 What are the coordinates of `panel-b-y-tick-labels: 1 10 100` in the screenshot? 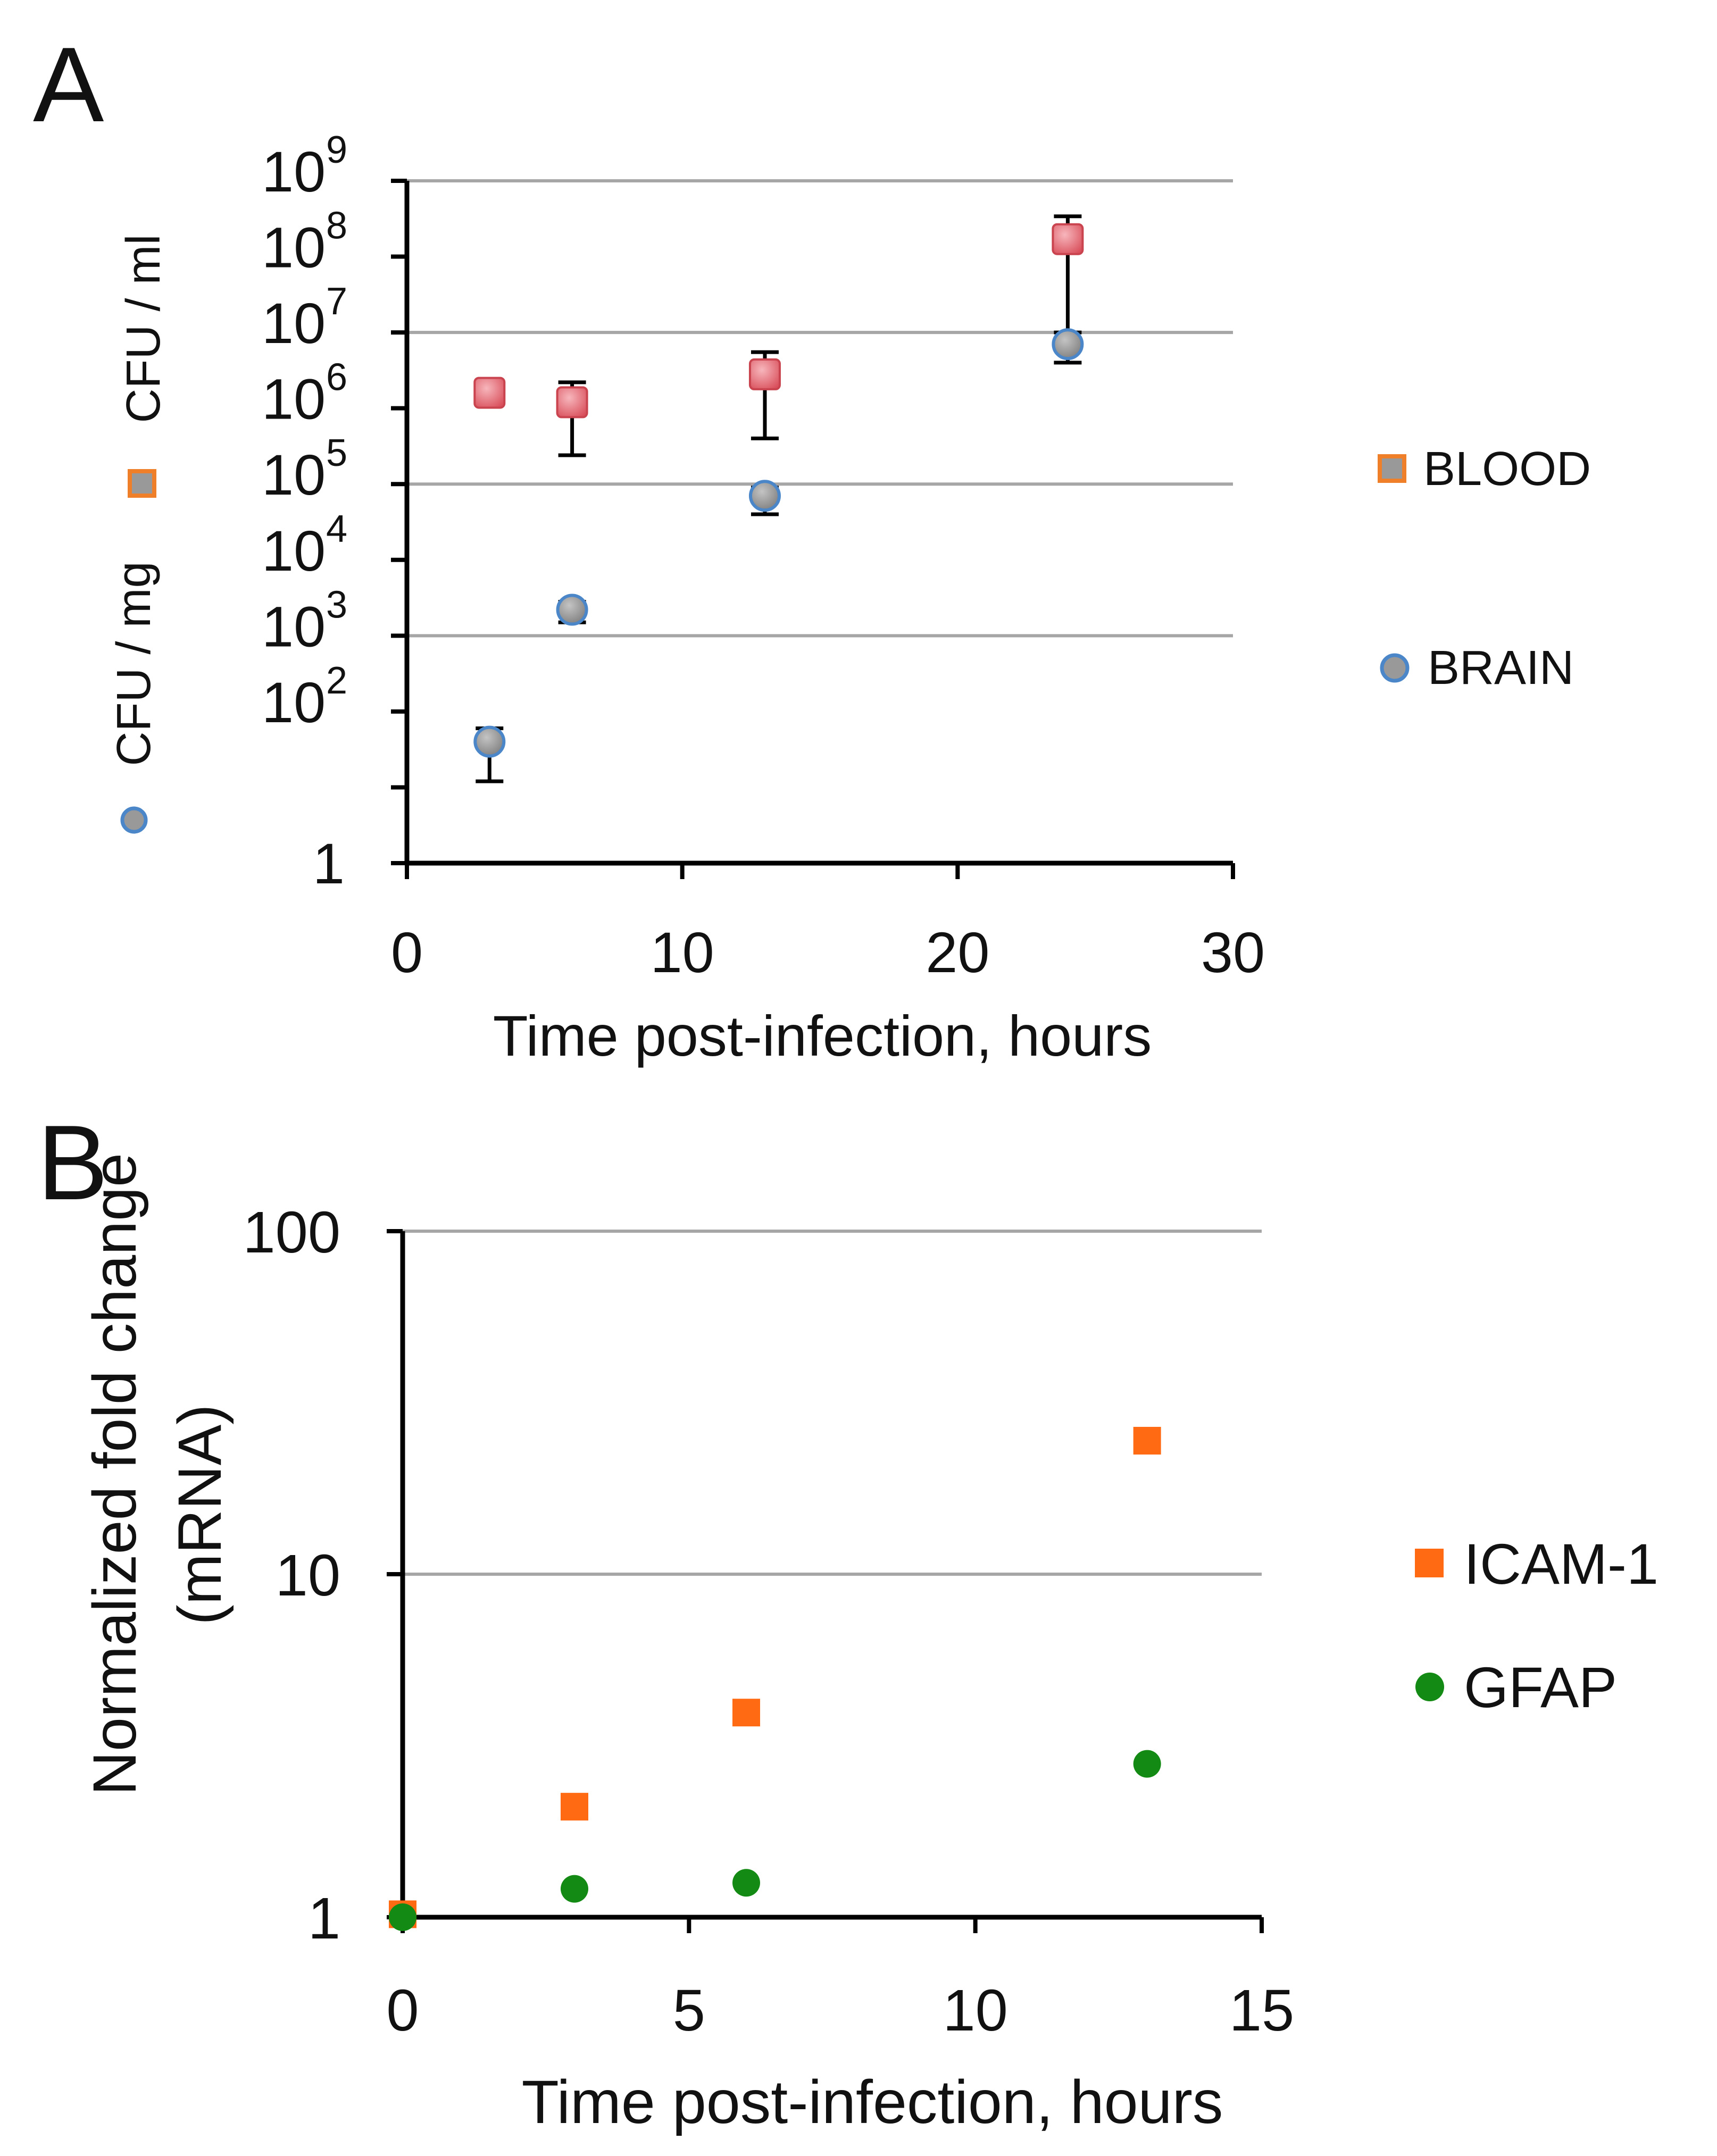 It's located at (291, 1576).